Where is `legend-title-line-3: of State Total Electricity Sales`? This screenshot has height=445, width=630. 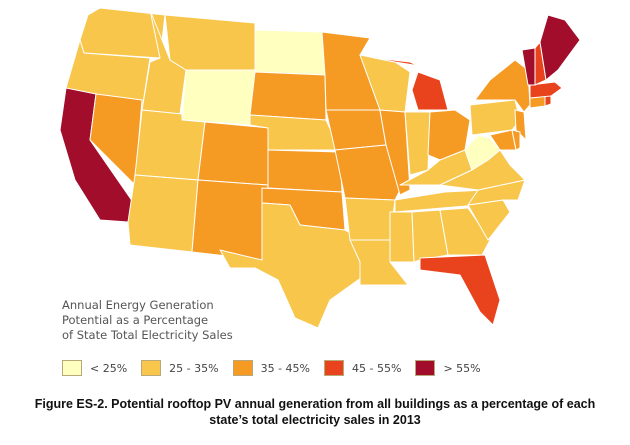
legend-title-line-3: of State Total Electricity Sales is located at coordinates (147, 335).